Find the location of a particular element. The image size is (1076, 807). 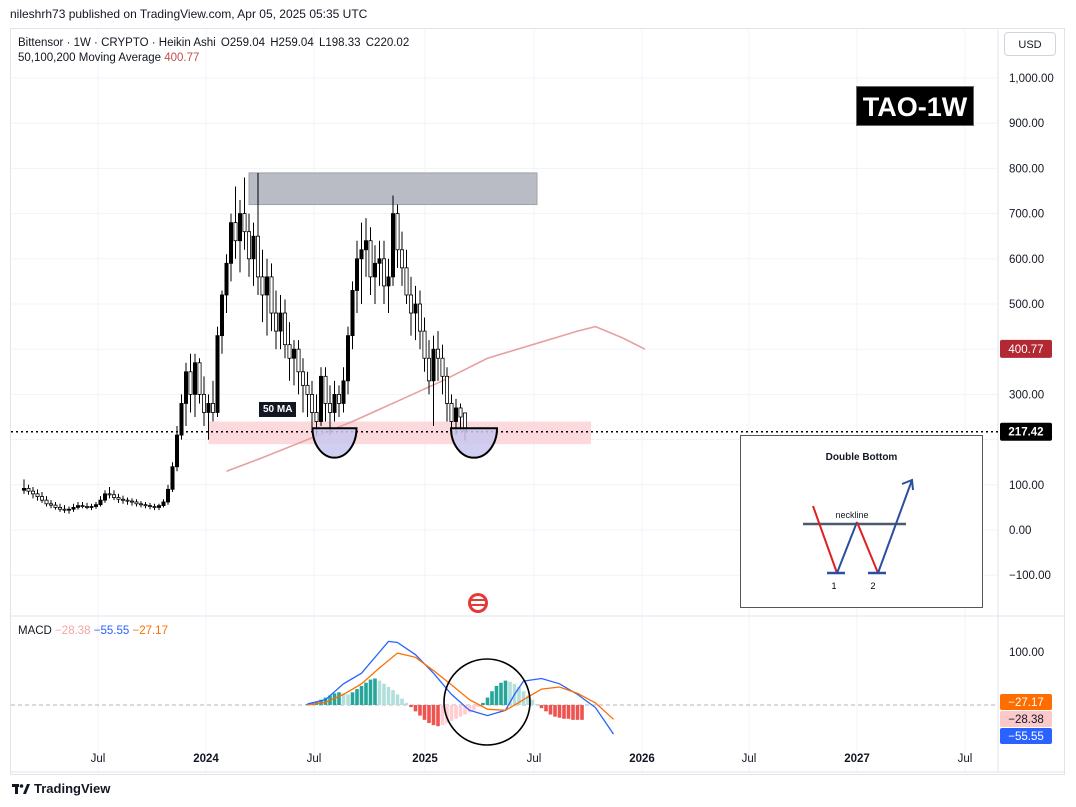

ma-legend-value: 400.77 is located at coordinates (182, 58).